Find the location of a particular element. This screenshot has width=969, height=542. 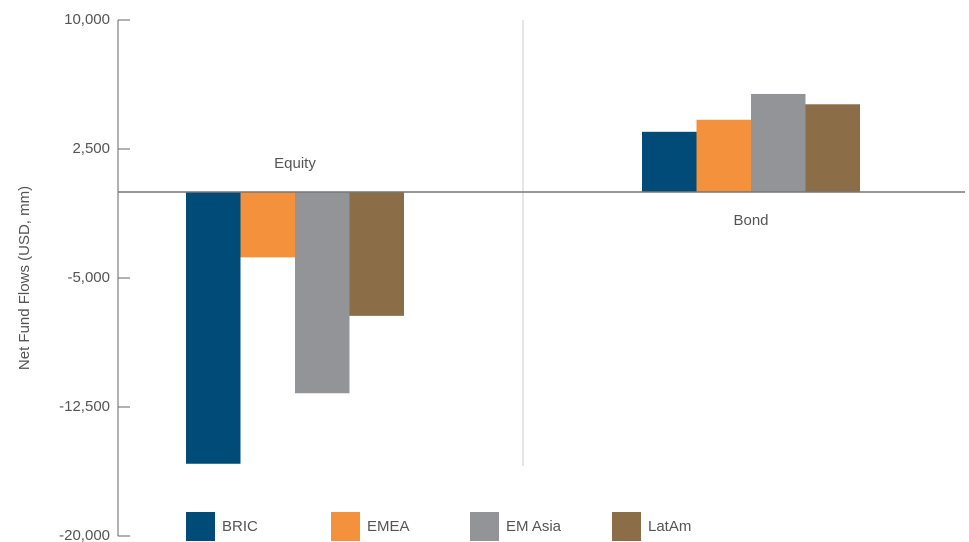

category-label: Equity is located at coordinates (295, 163).